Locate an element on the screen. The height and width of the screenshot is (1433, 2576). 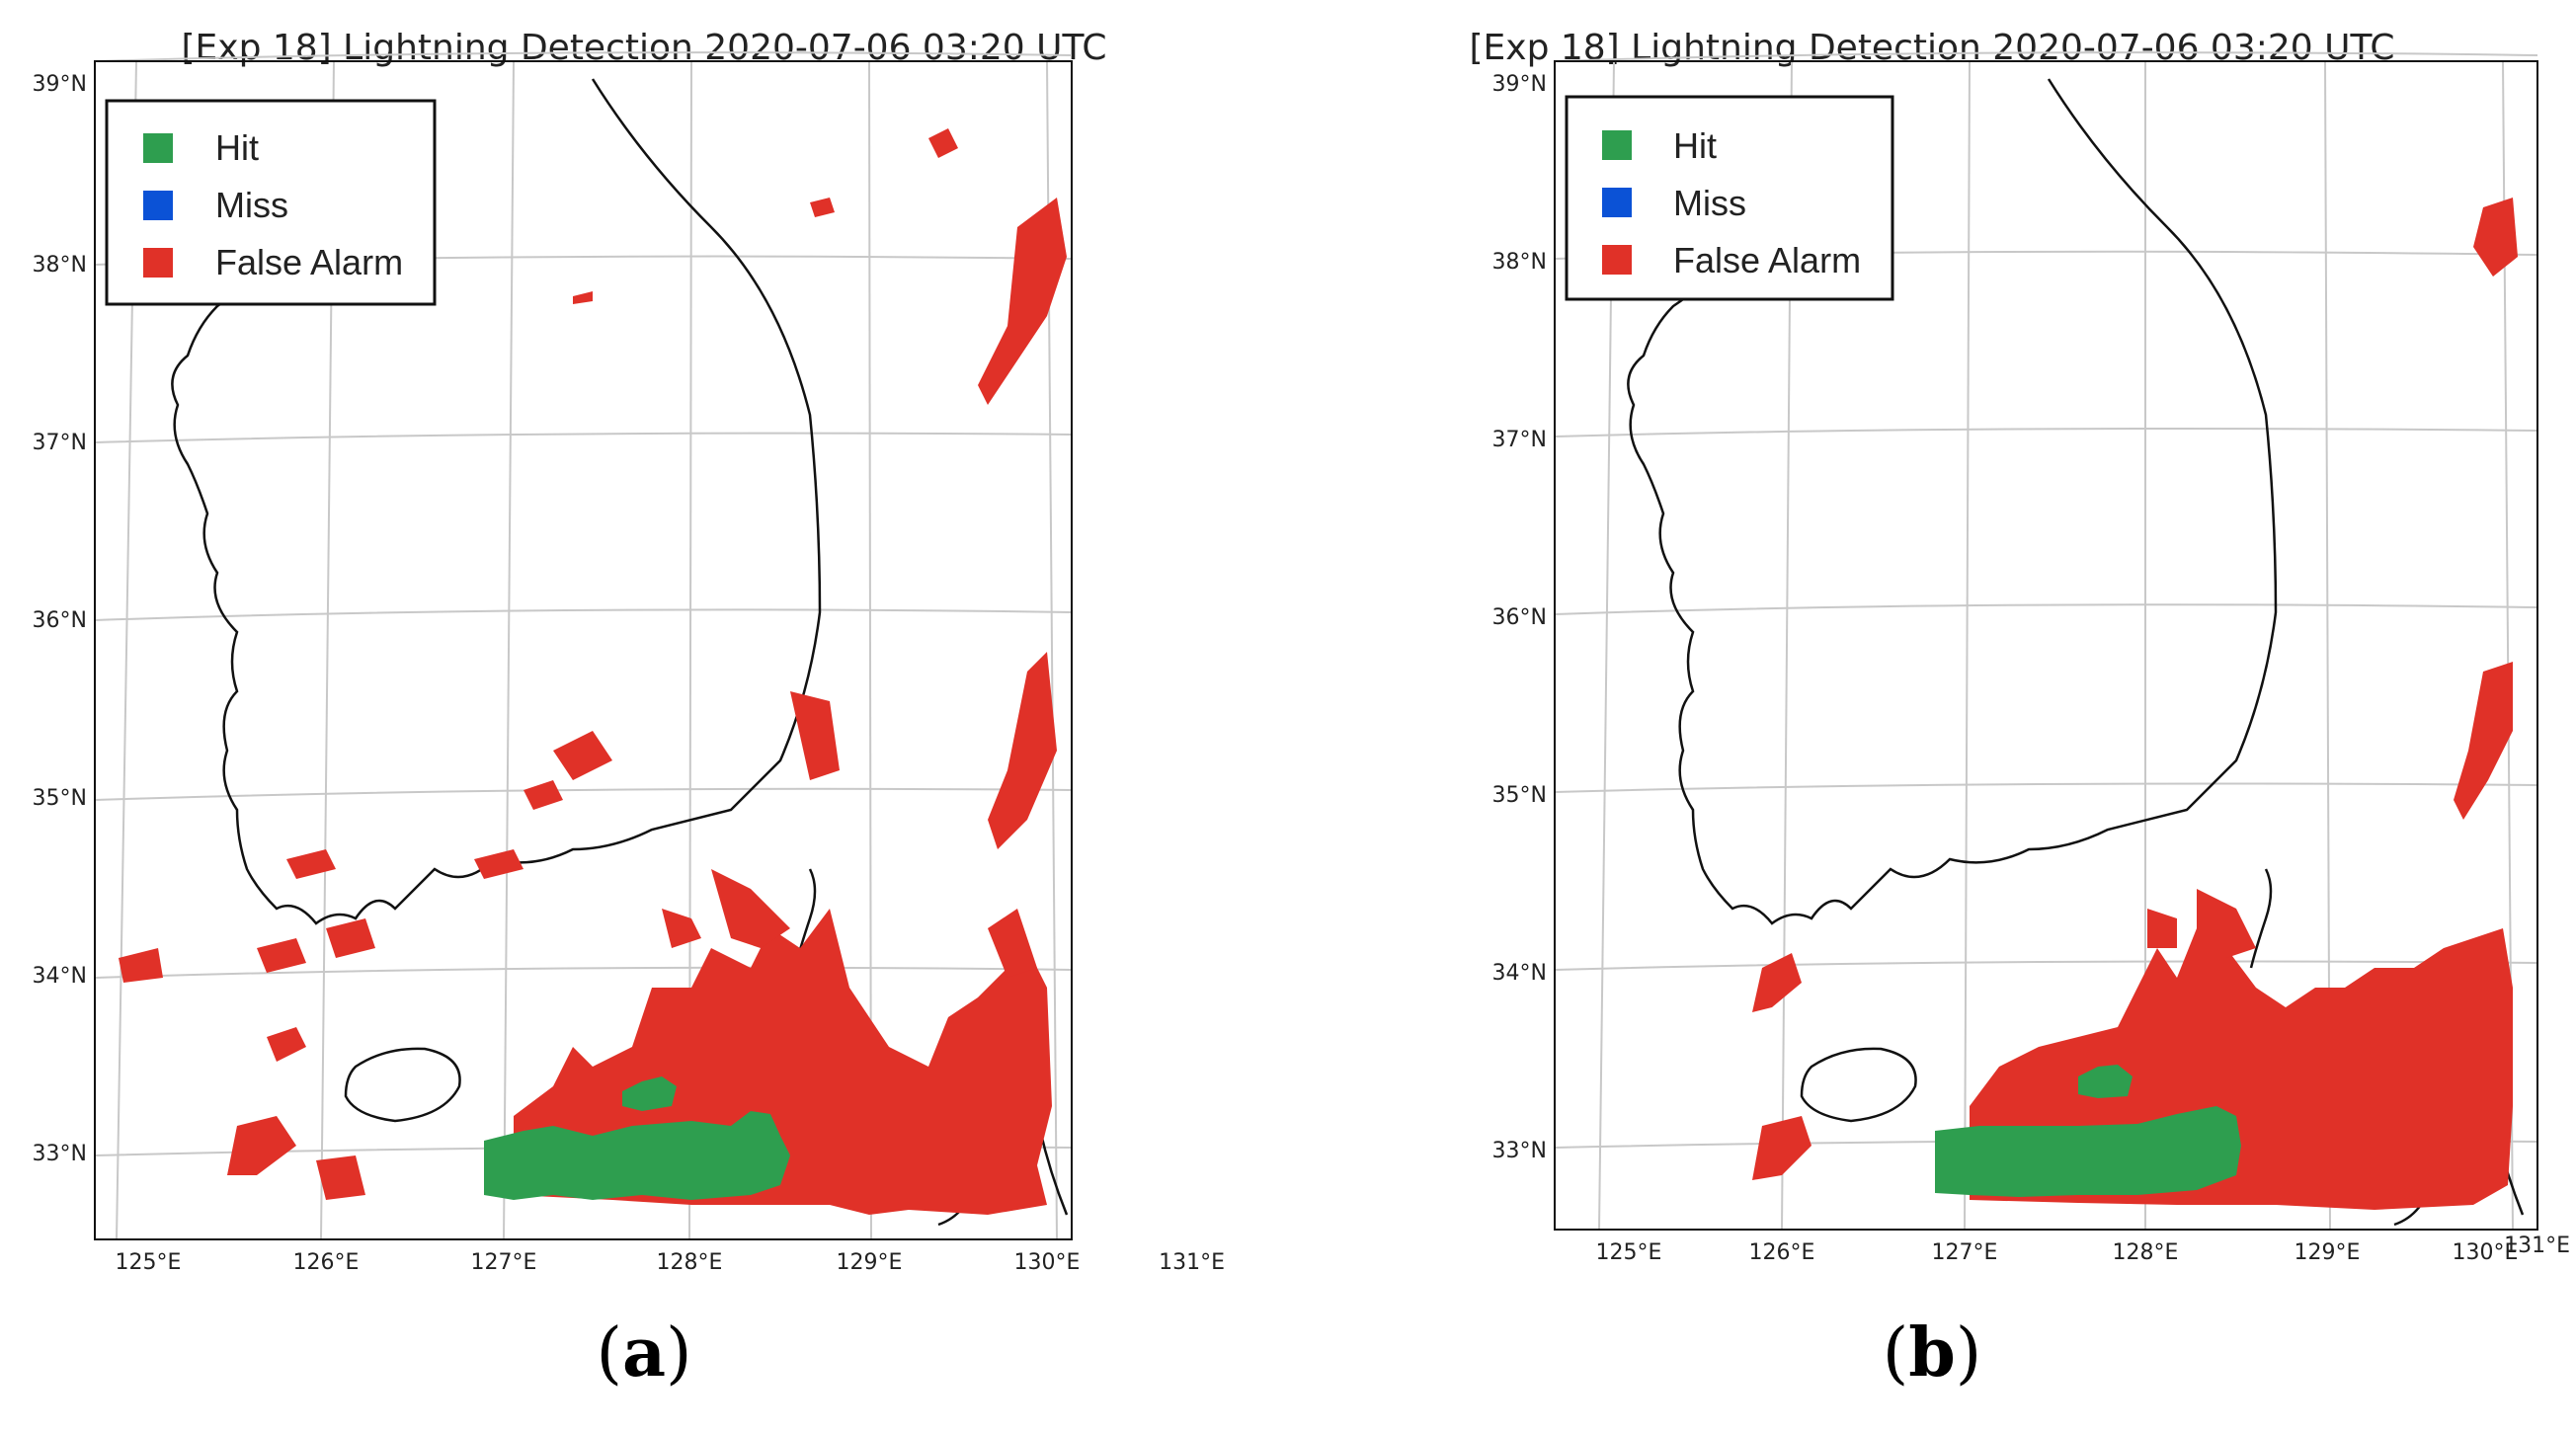
panel-label-a: (a) is located at coordinates (644, 1353).